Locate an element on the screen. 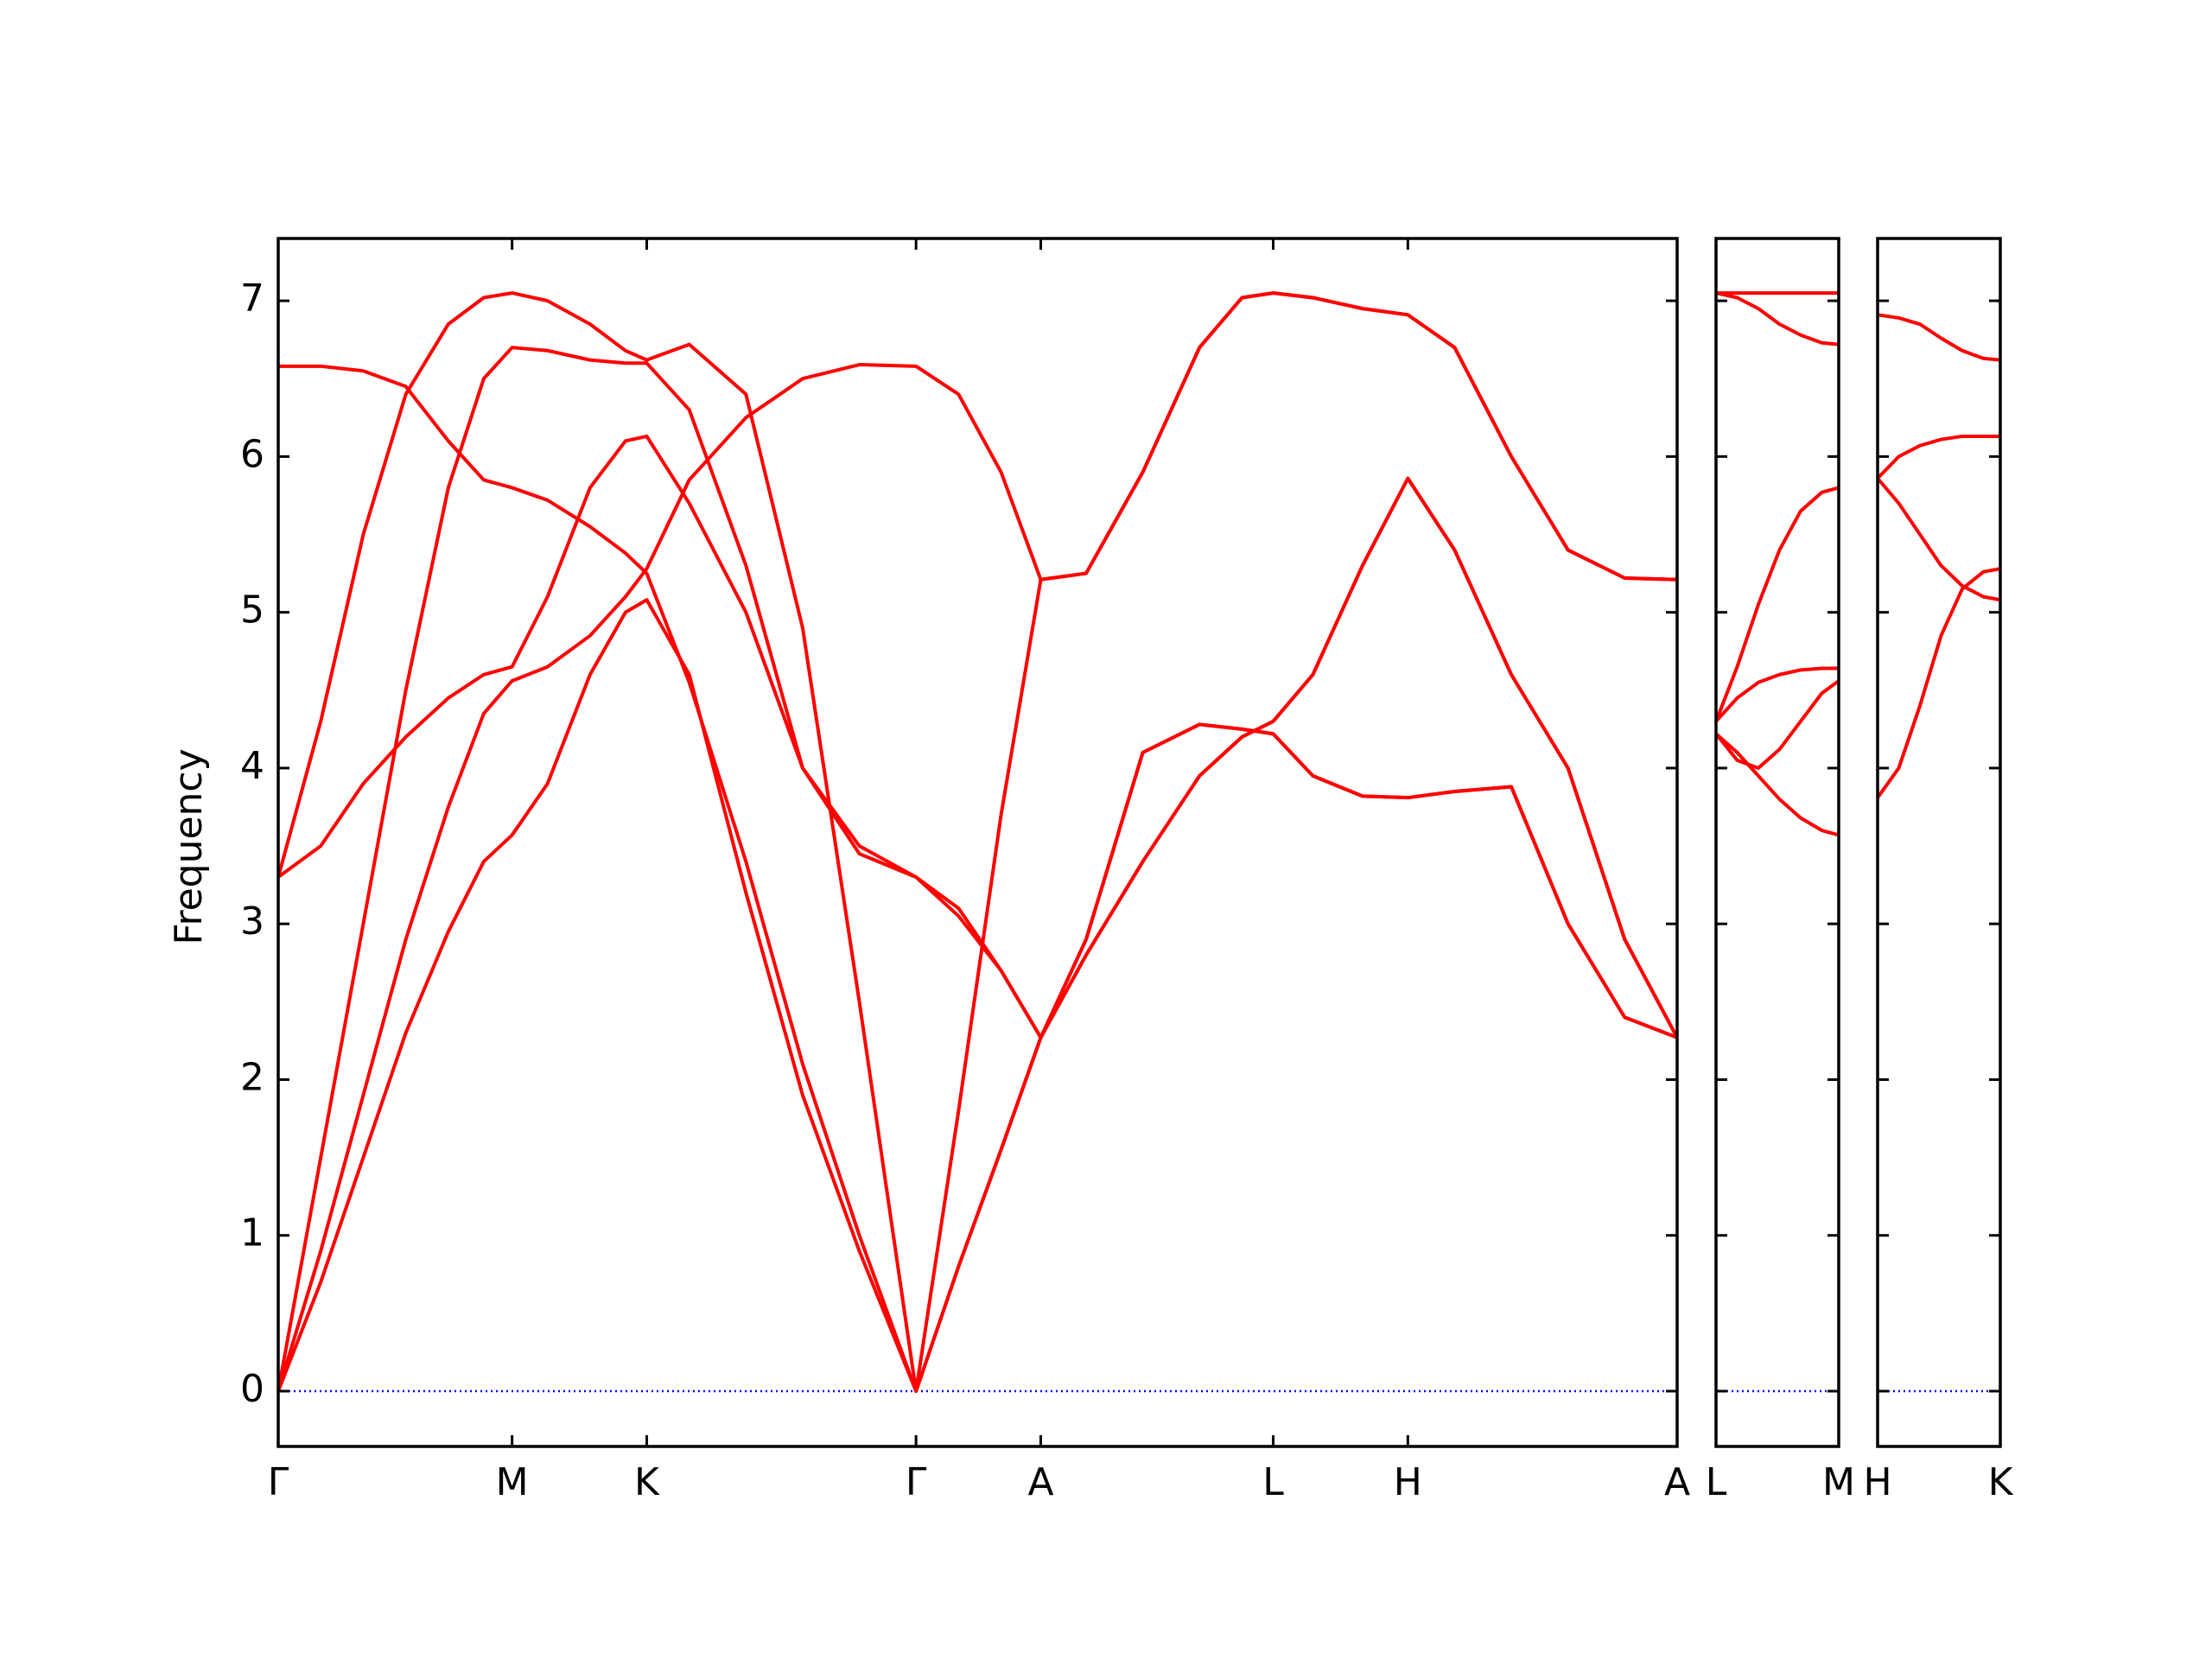 This screenshot has height=1659, width=2212. y-tick-label: 2 is located at coordinates (252, 1077).